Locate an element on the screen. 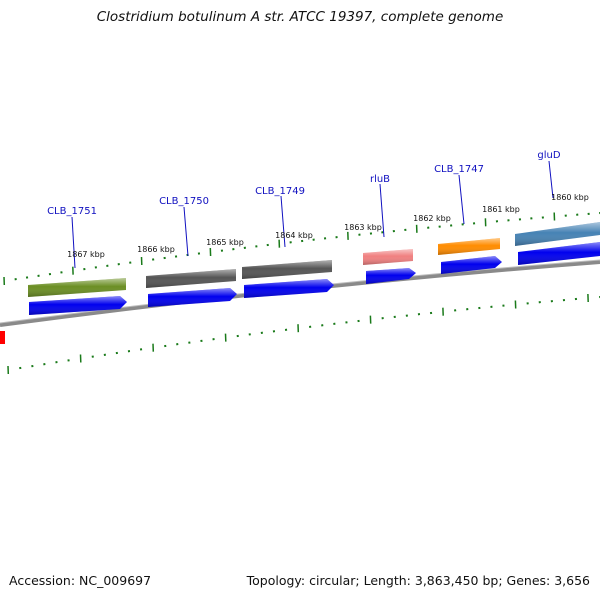  gene-label-clb-1751: CLB_1751 is located at coordinates (72, 211).